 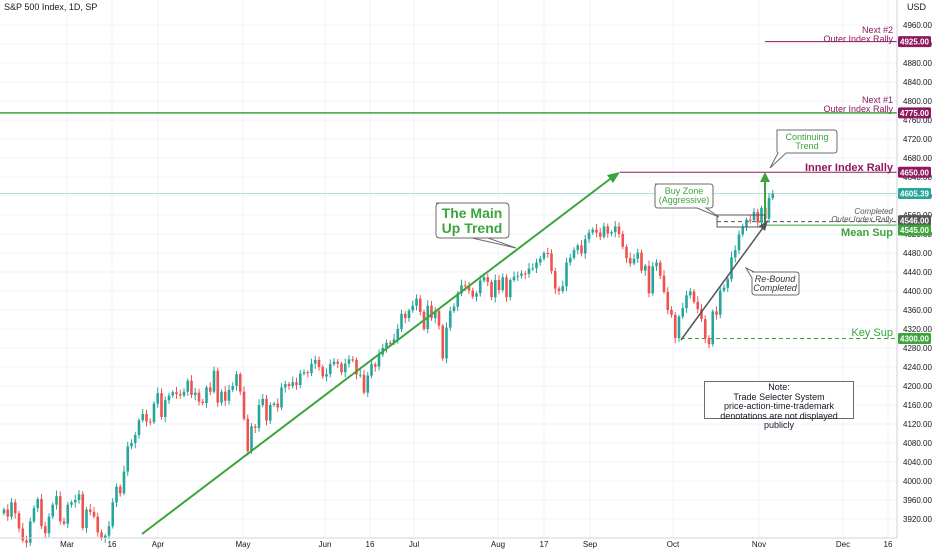 I want to click on y-tick-label: 4040.00, so click(x=917, y=462).